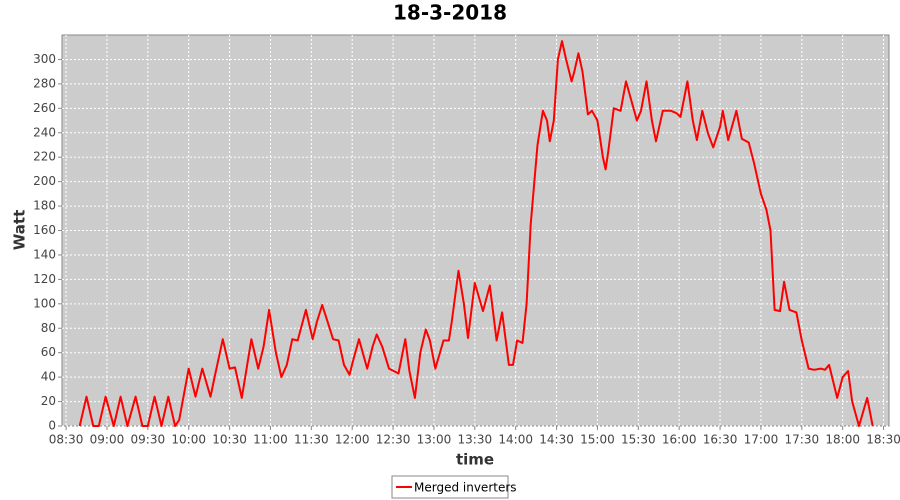 This screenshot has width=900, height=500. What do you see at coordinates (597, 440) in the screenshot?
I see `x-tick-label: 15:00` at bounding box center [597, 440].